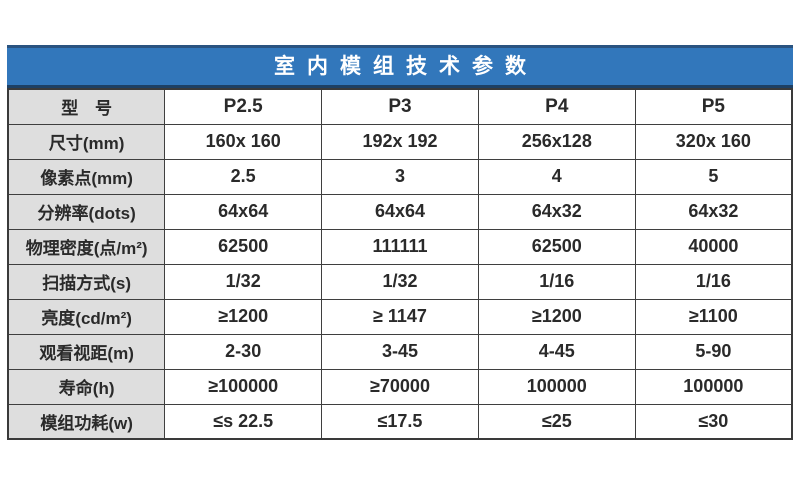  I want to click on header-model-p3: P3, so click(400, 106).